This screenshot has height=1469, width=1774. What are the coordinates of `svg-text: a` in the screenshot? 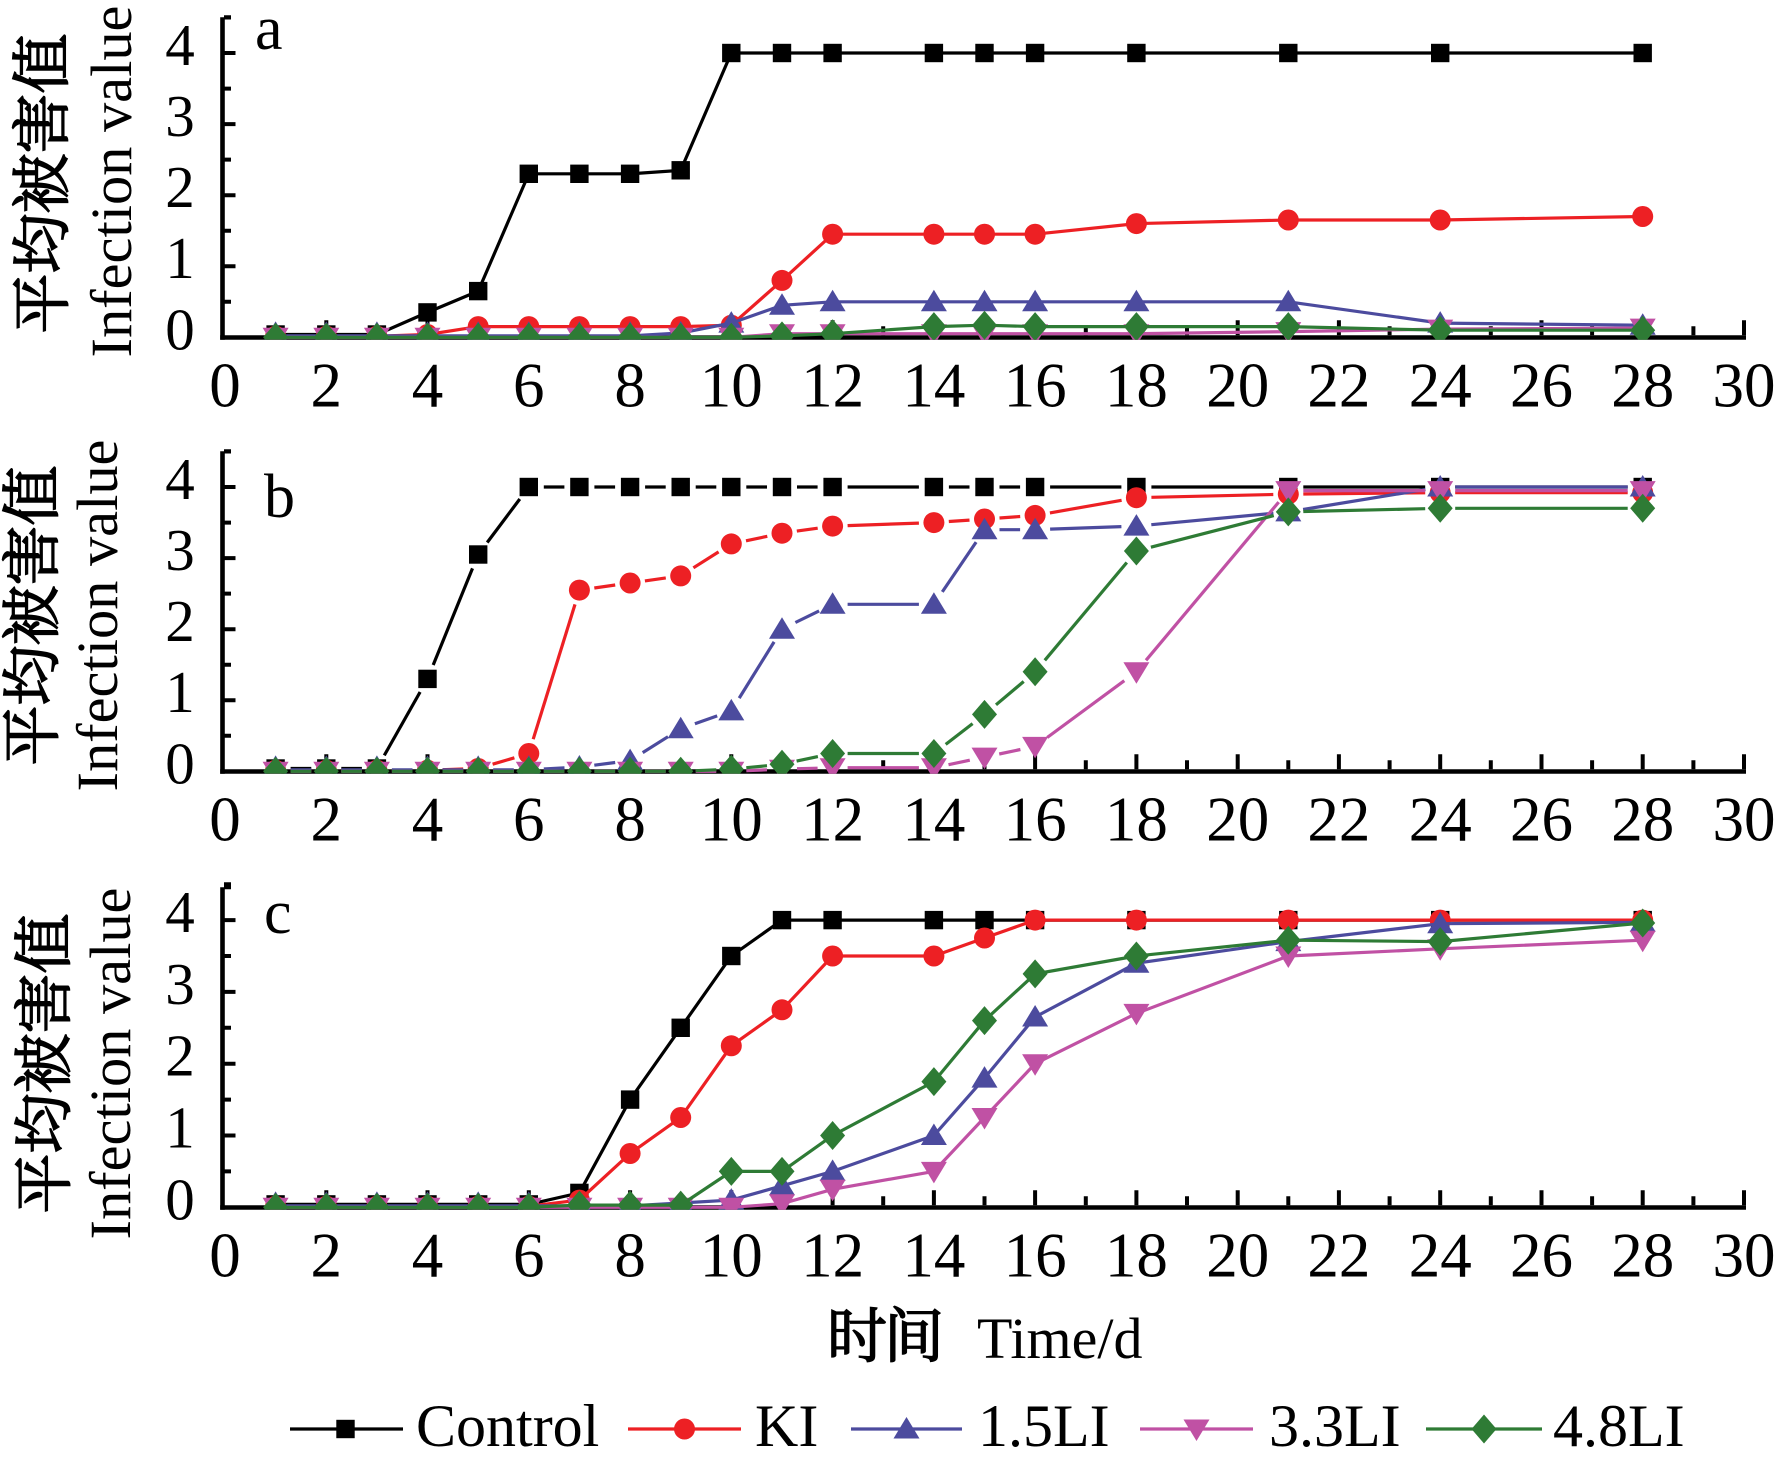 It's located at (269, 31).